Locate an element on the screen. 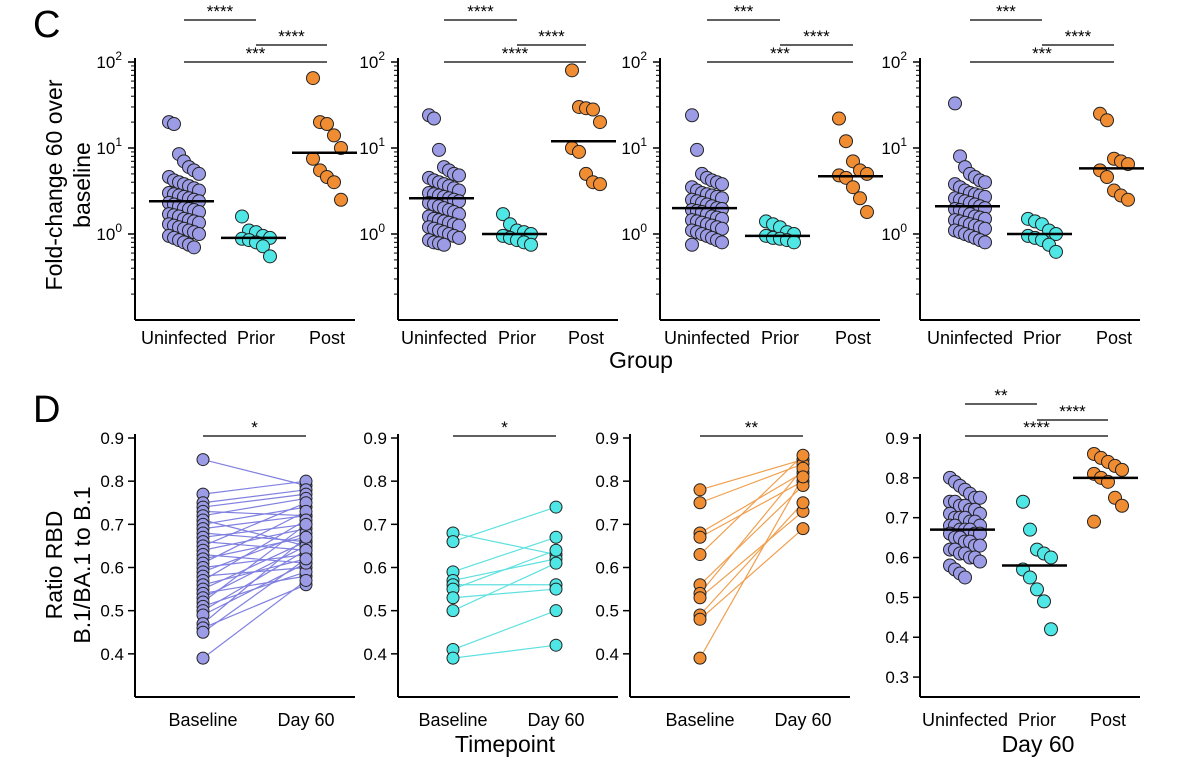 Image resolution: width=1200 pixels, height=782 pixels. d-ylabel-line1: Ratio RBD is located at coordinates (54, 565).